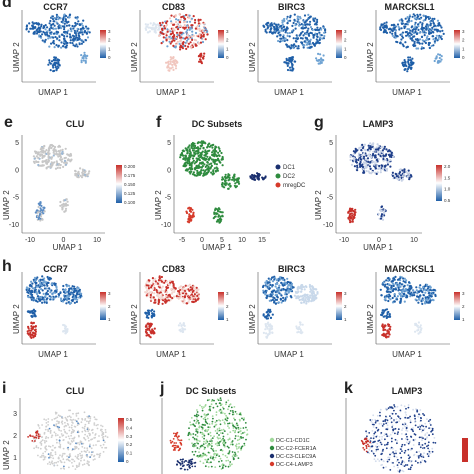  What do you see at coordinates (53, 354) in the screenshot?
I see `h-xlabel-0: UMAP 1` at bounding box center [53, 354].